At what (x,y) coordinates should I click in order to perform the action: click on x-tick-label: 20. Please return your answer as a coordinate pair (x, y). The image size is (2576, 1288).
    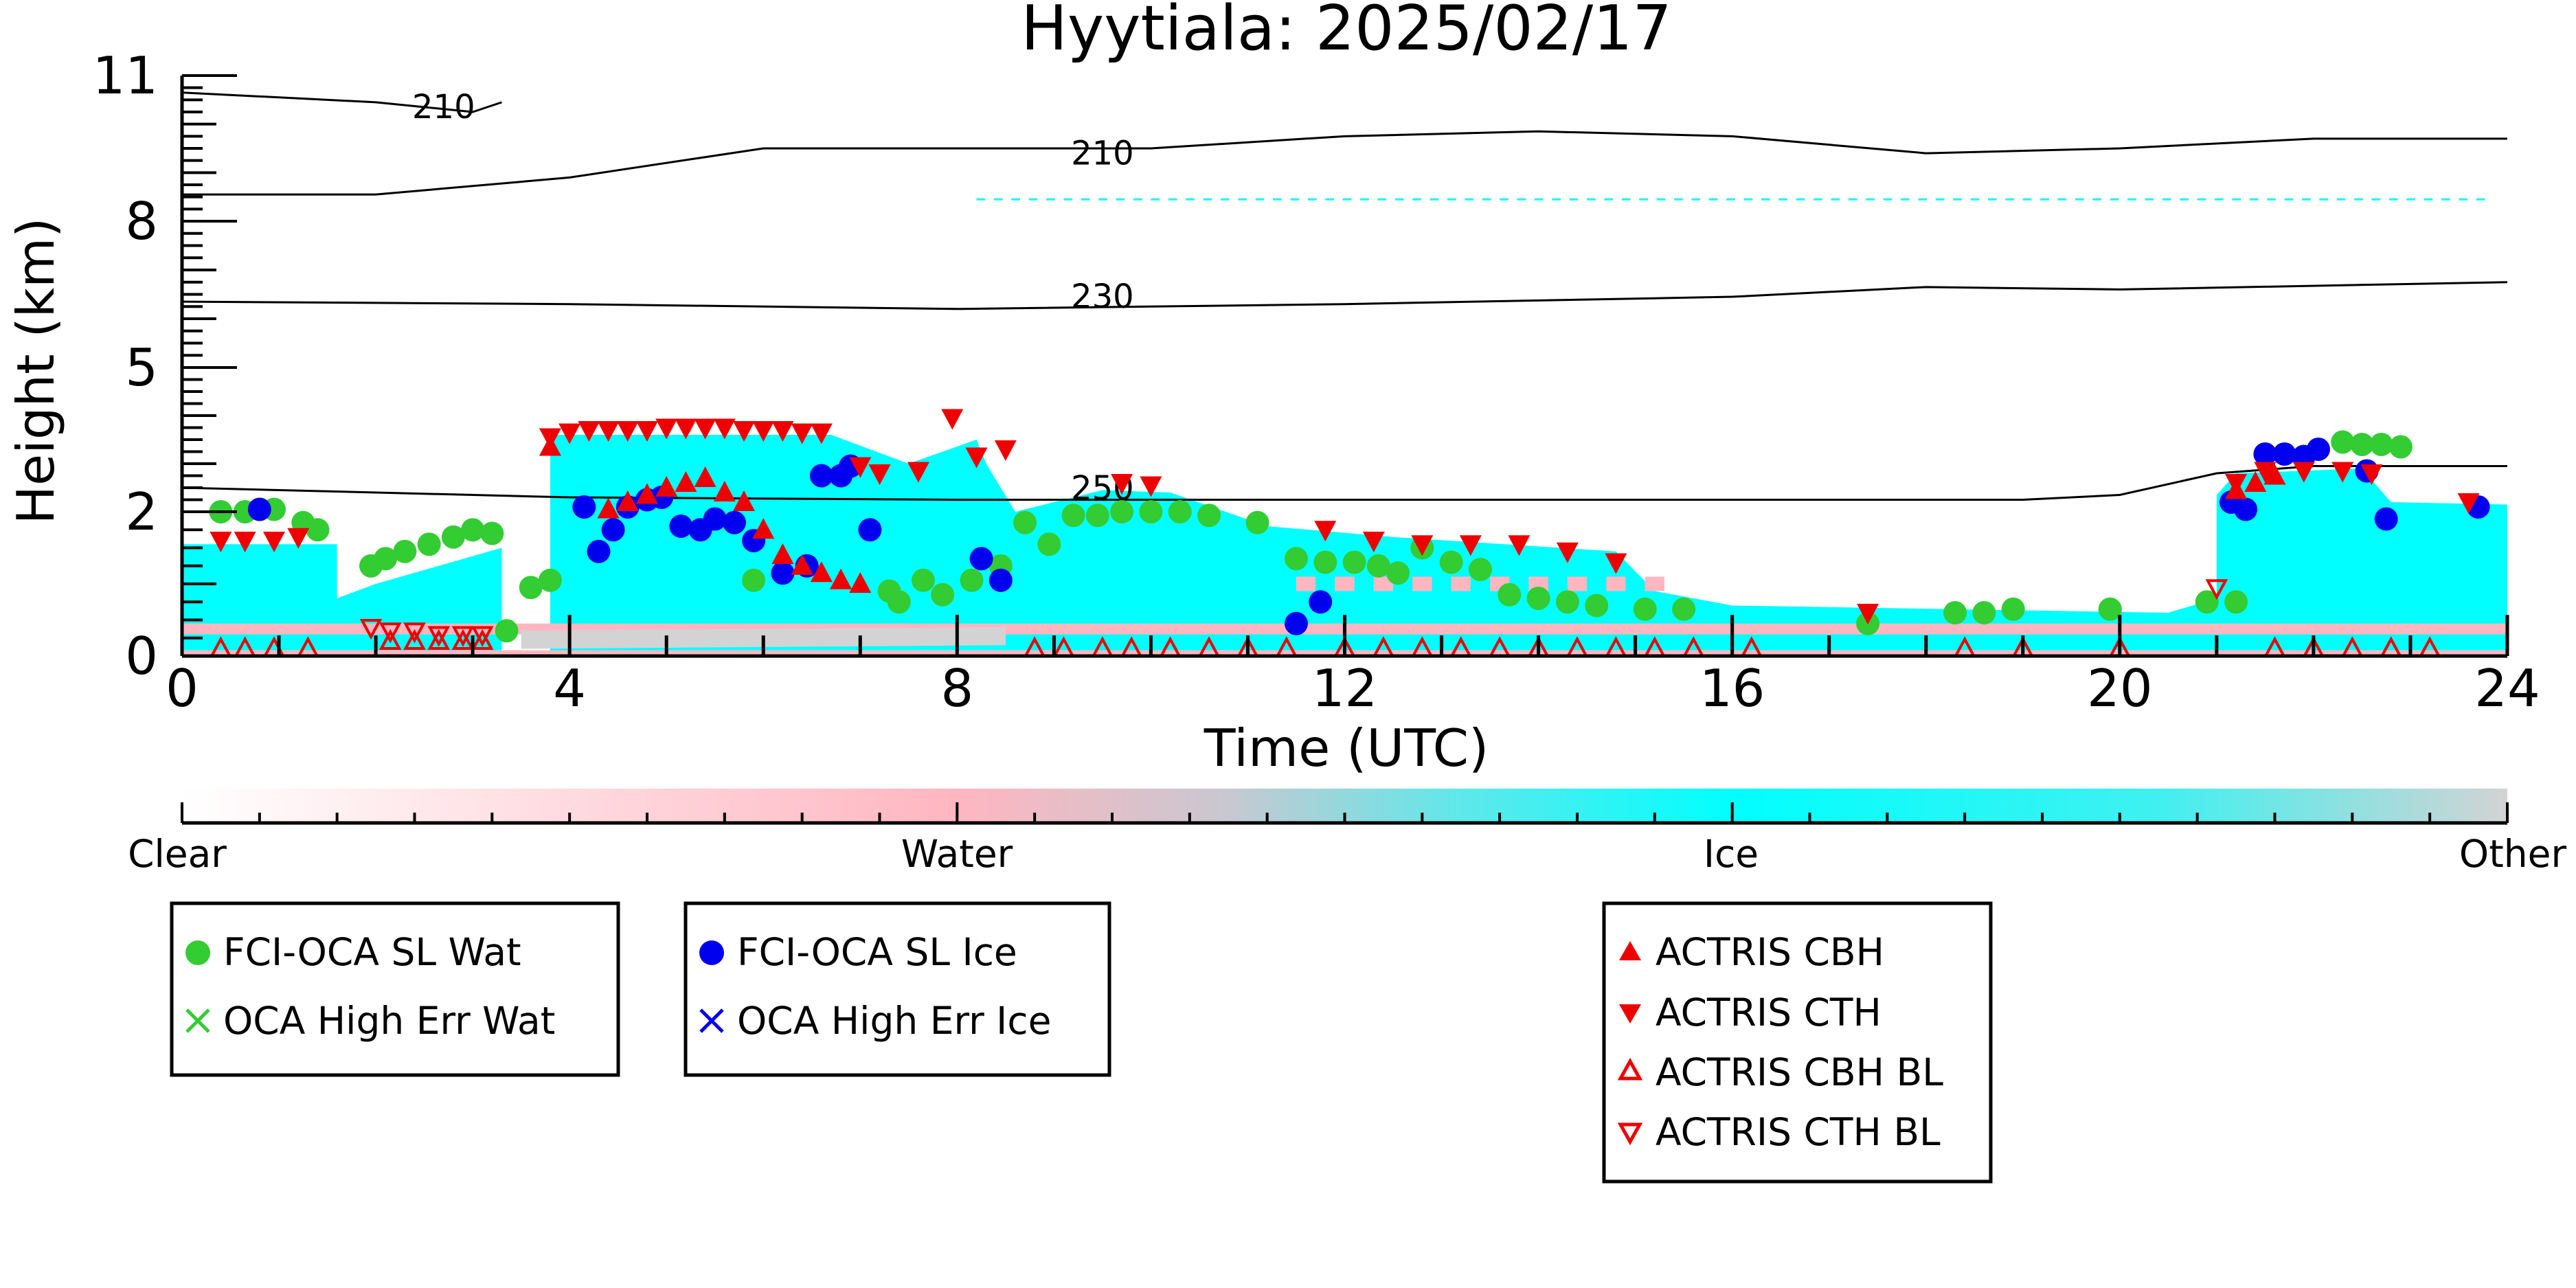
    Looking at the image, I should click on (2119, 688).